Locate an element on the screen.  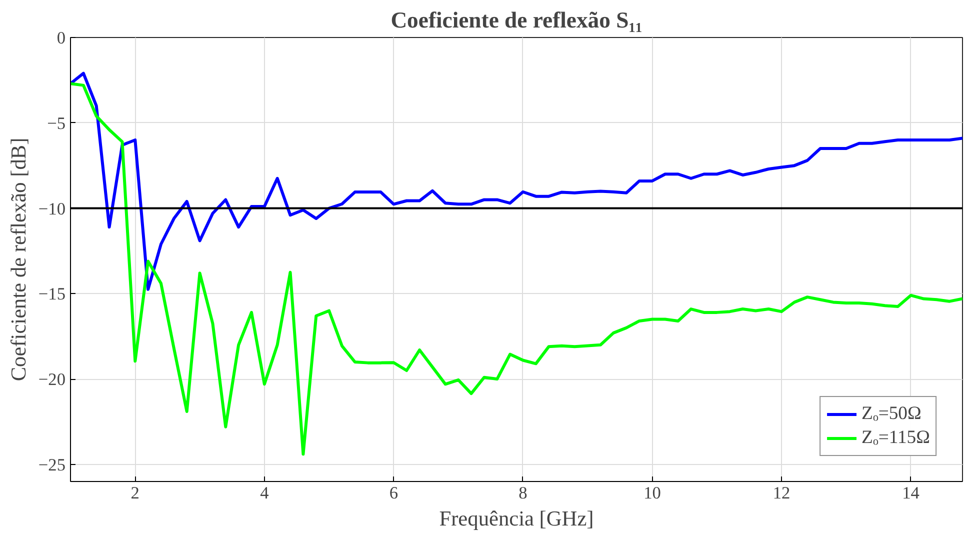
y-tick-label: −15 is located at coordinates (52, 294).